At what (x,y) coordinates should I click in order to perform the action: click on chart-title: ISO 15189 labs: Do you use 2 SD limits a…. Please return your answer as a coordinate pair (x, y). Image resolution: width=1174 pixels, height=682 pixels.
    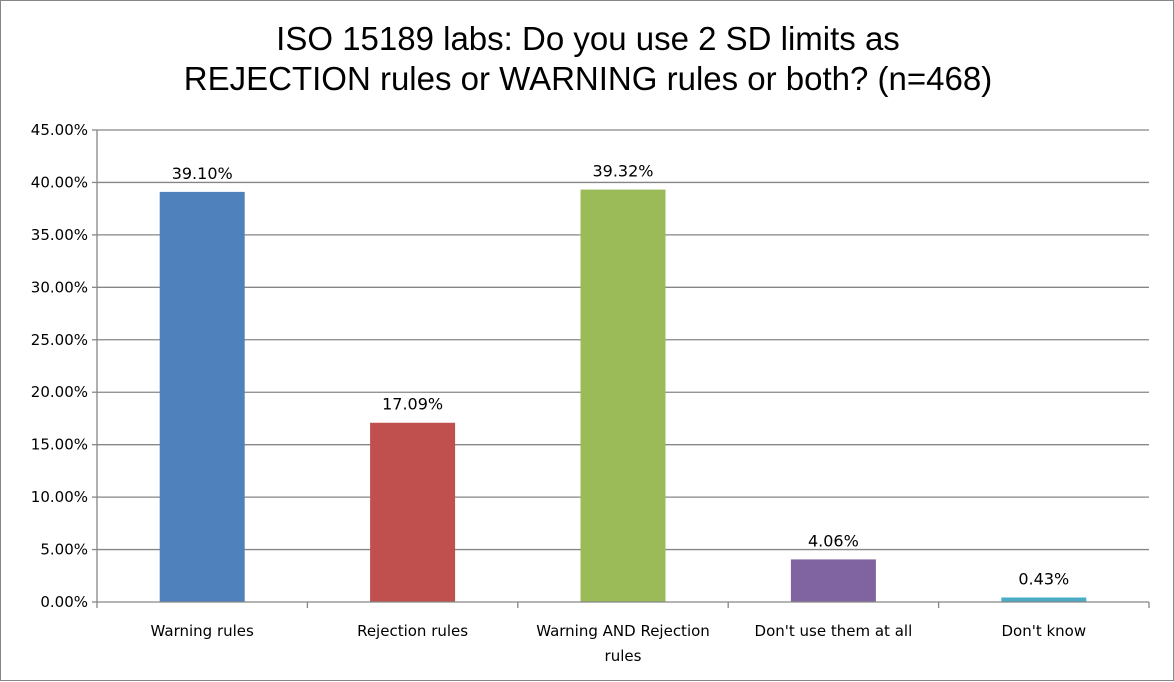
    Looking at the image, I should click on (587, 59).